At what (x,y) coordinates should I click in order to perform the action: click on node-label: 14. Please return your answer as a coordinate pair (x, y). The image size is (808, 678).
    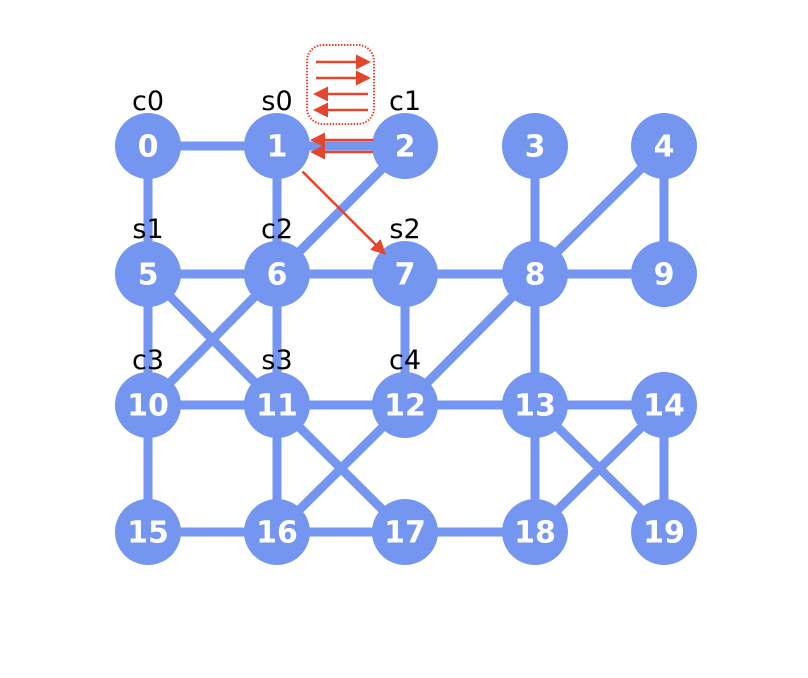
    Looking at the image, I should click on (664, 406).